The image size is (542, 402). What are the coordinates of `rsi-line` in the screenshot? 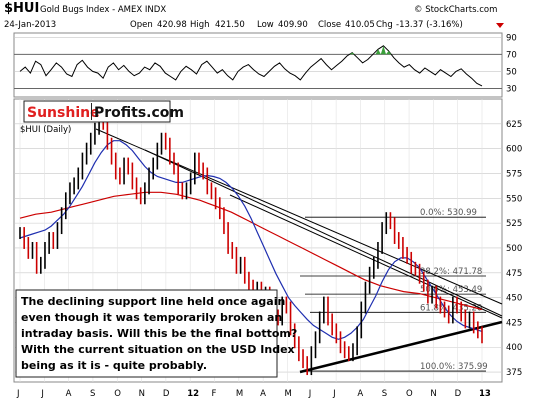 It's located at (251, 66).